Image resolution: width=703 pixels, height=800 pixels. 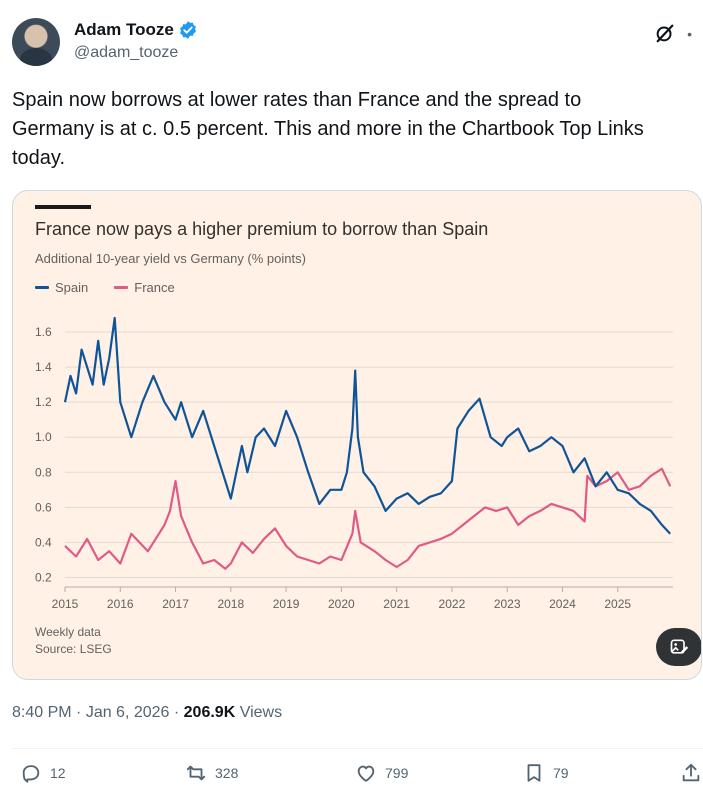 I want to click on image-edit-button, so click(x=678, y=647).